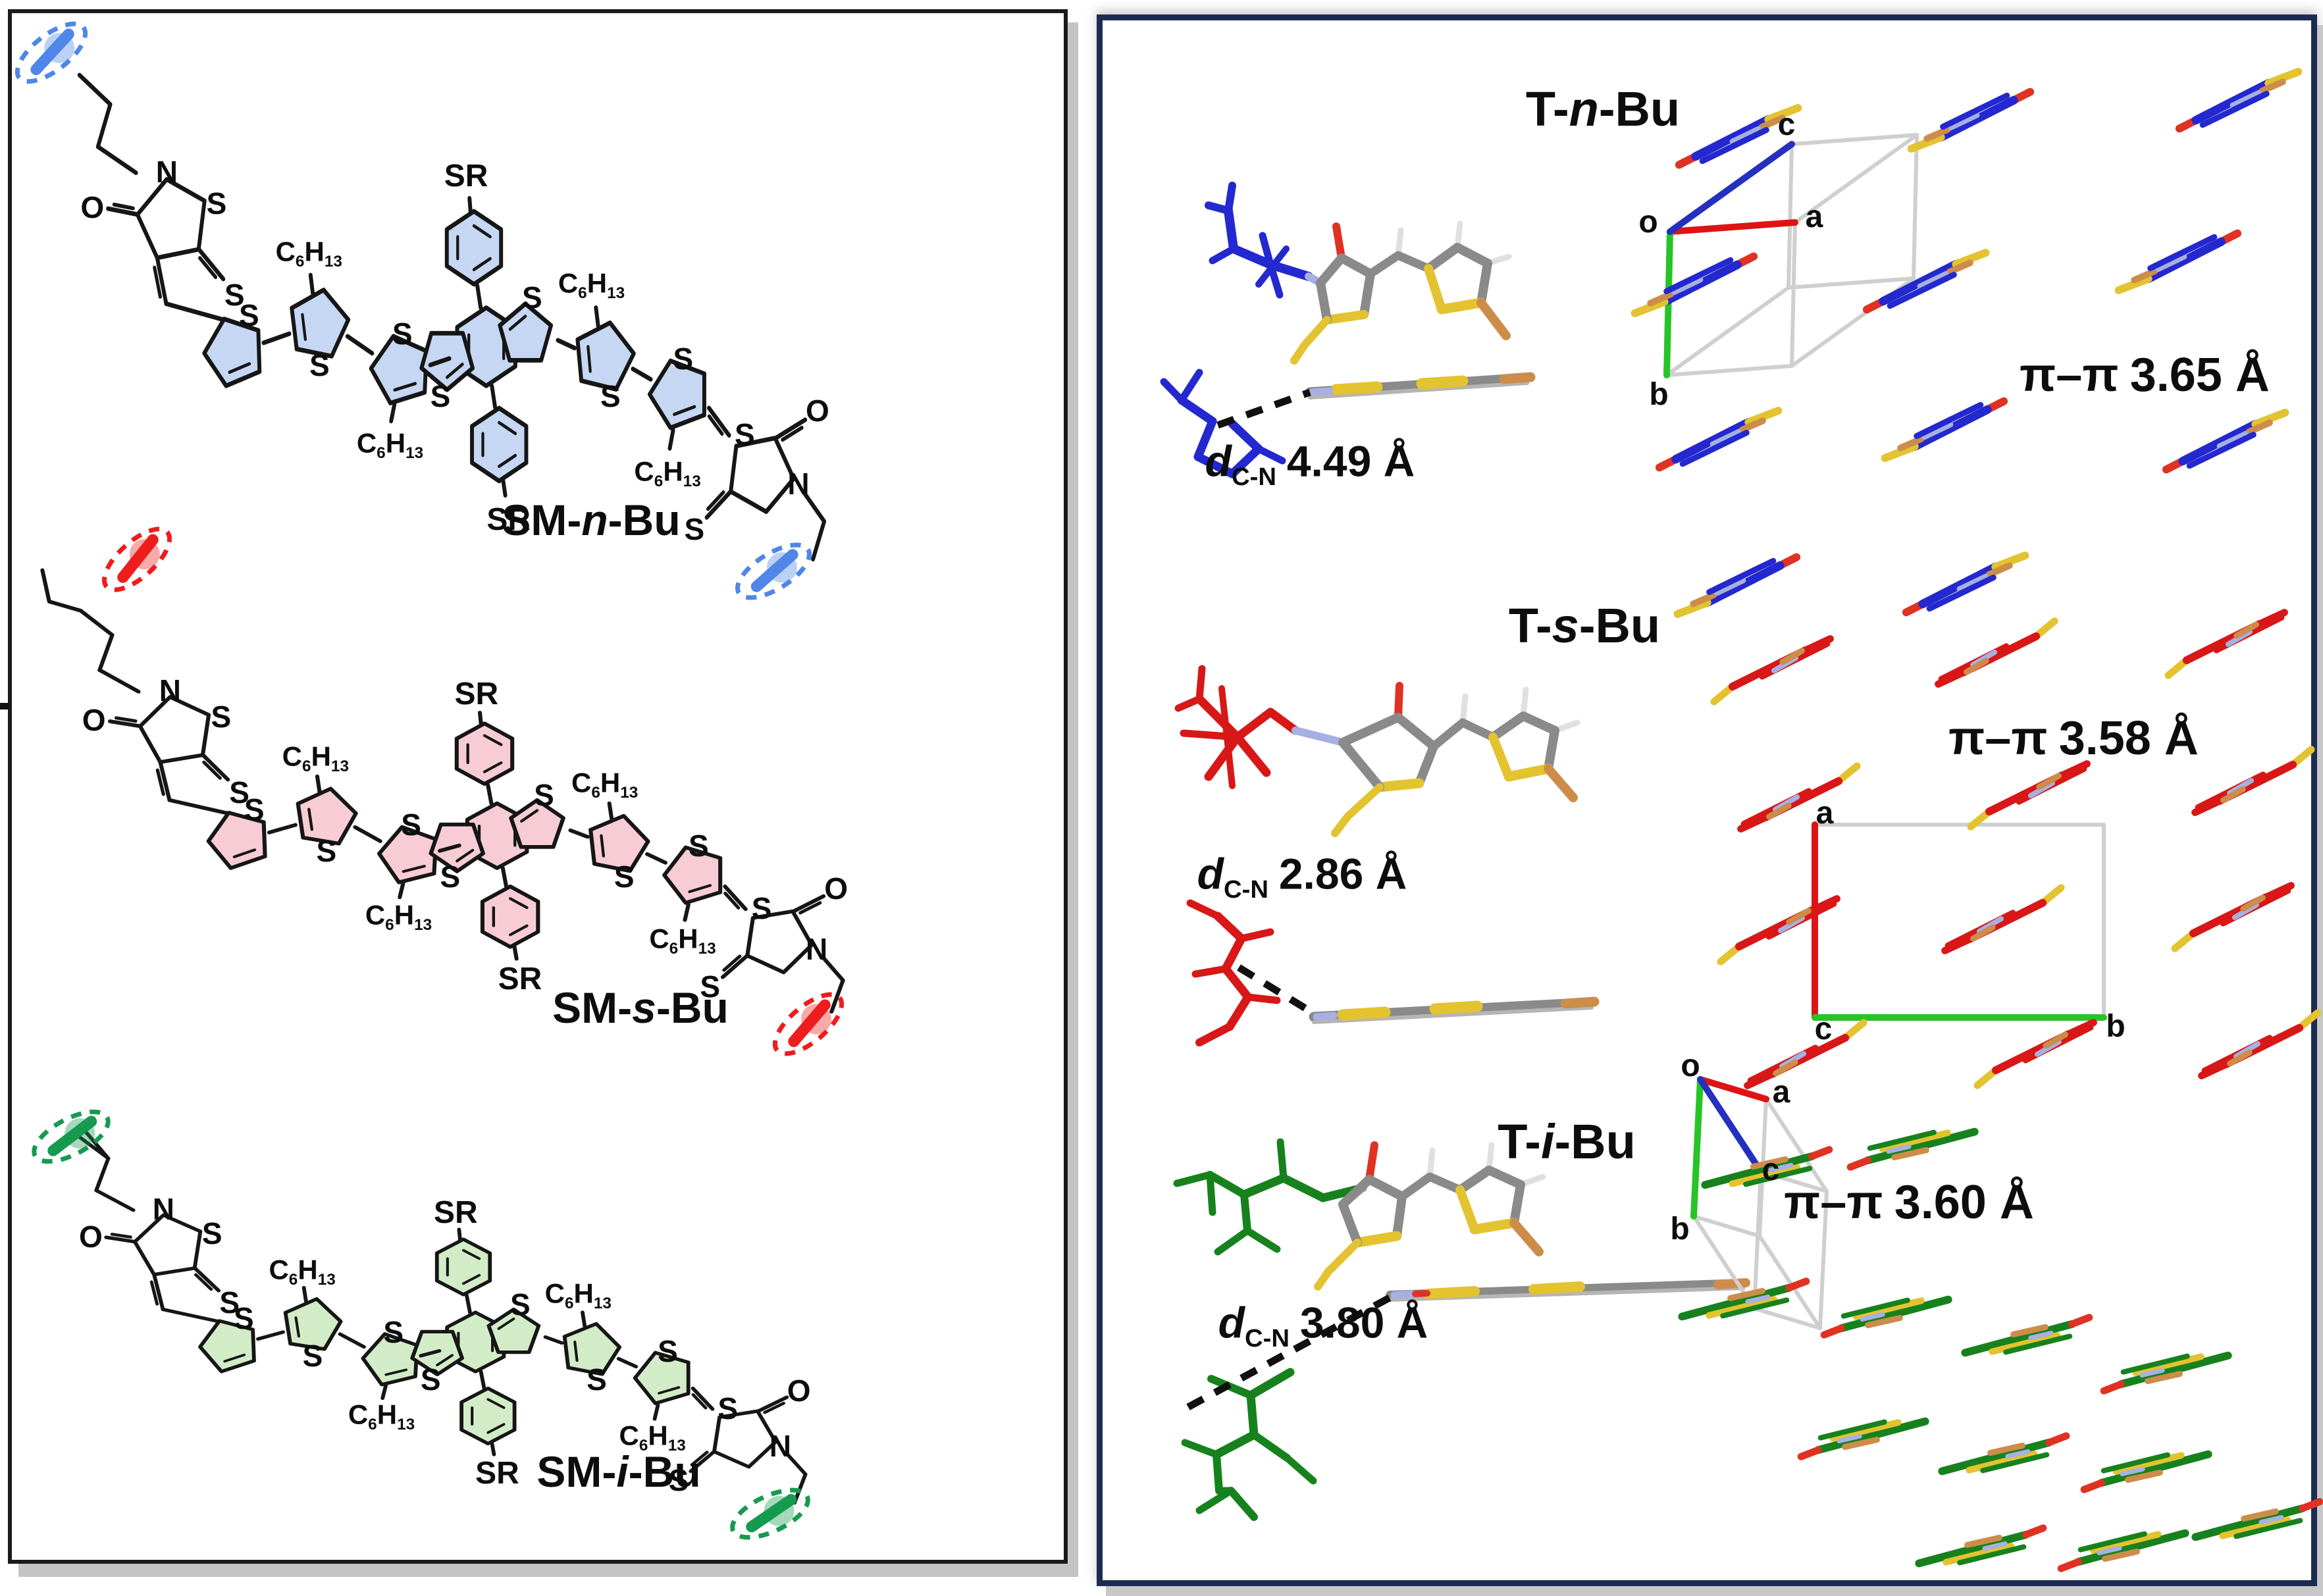  I want to click on text-part: o, so click(1691, 1065).